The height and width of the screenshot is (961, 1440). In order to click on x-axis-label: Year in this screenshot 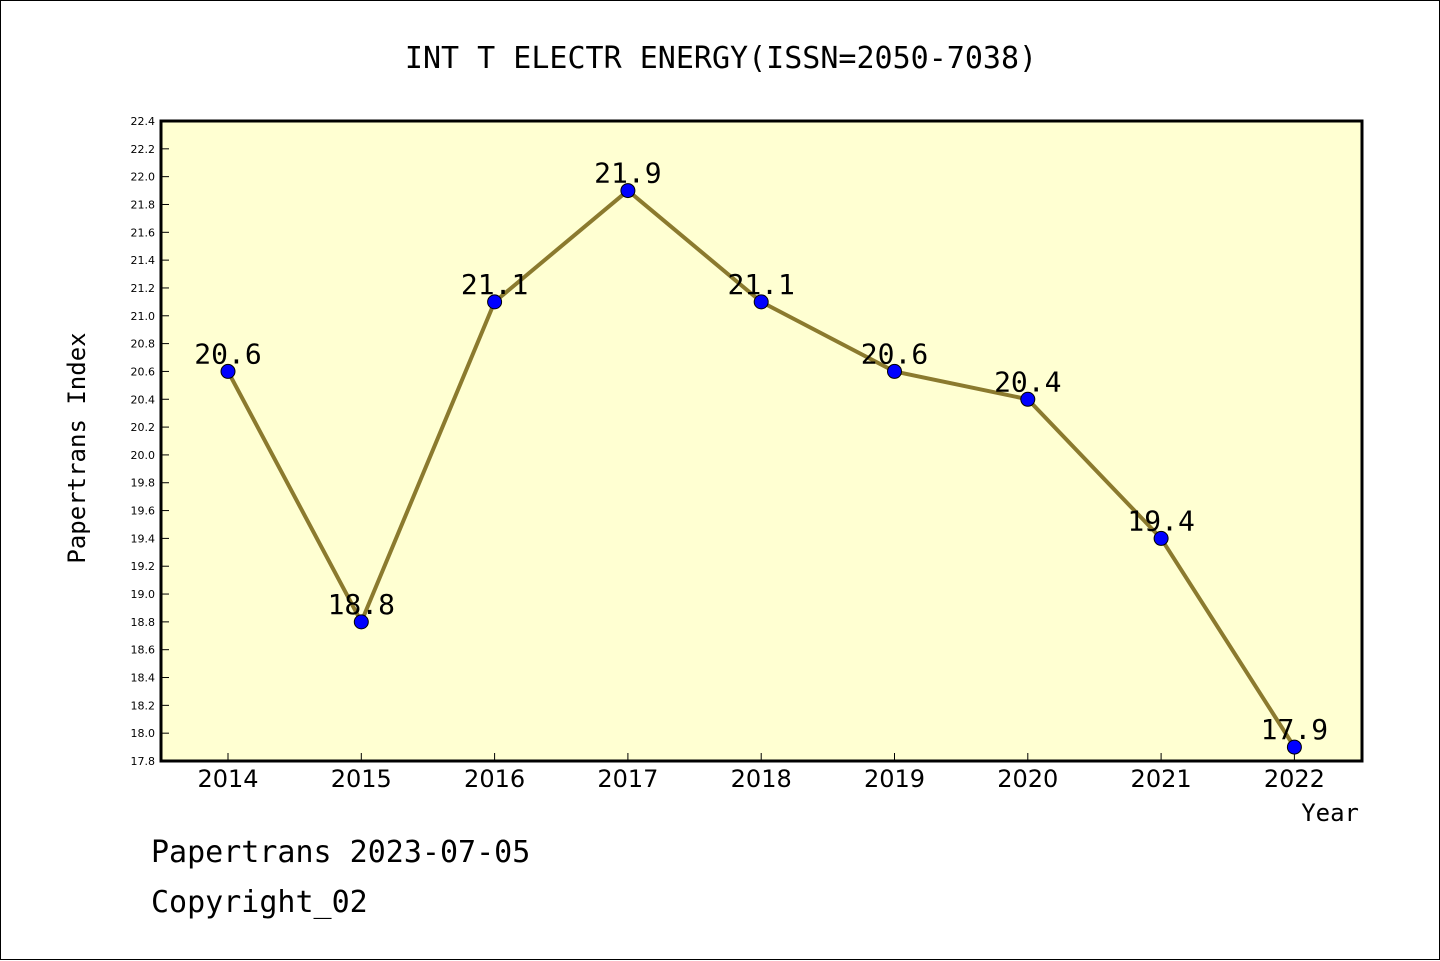, I will do `click(1330, 813)`.